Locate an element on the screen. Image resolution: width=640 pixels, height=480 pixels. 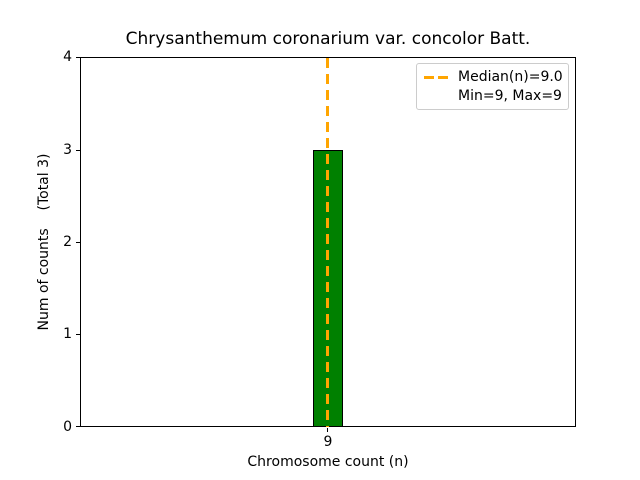
legend-label-median: Median(n)=9.0 is located at coordinates (510, 77).